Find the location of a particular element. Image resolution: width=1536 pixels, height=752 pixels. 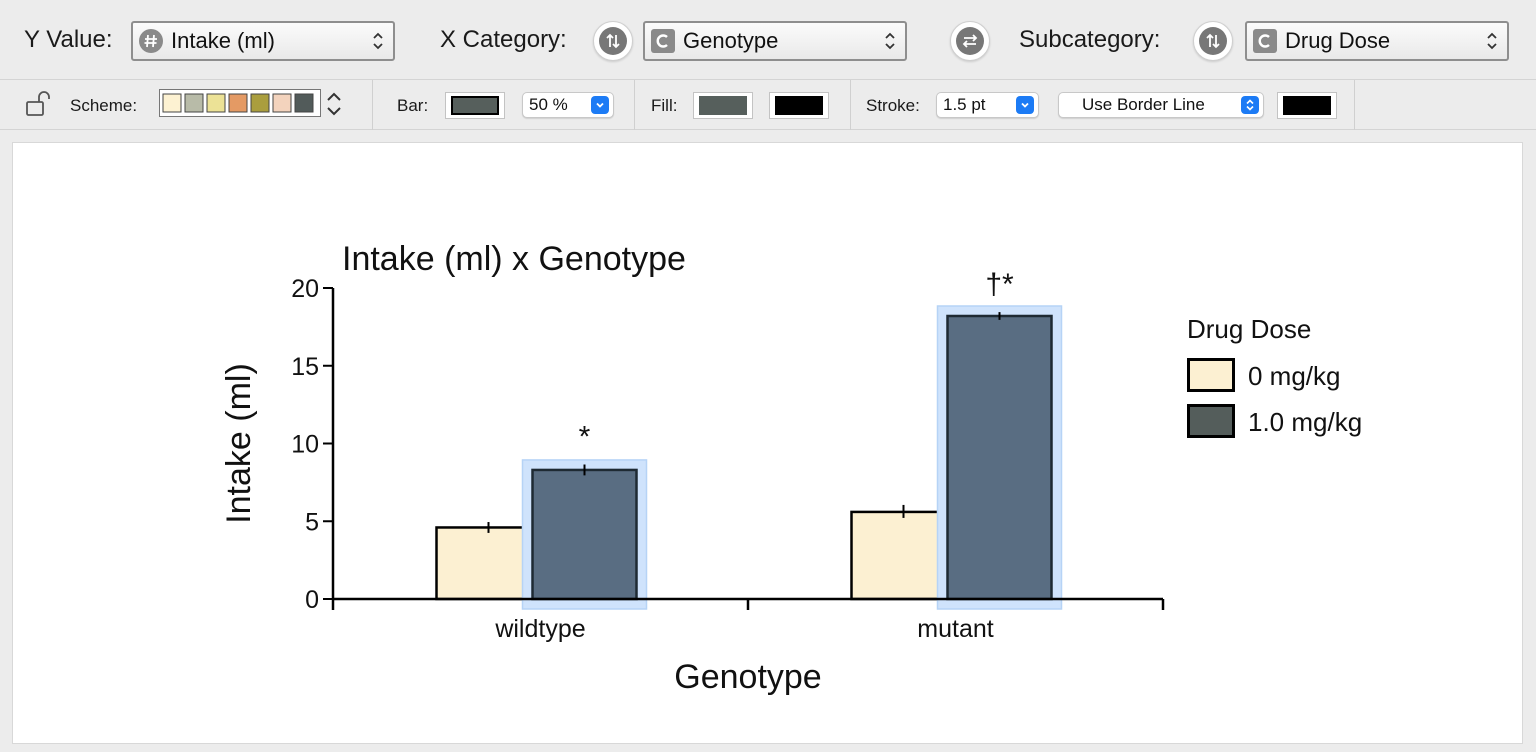

fill-color-well is located at coordinates (723, 105).